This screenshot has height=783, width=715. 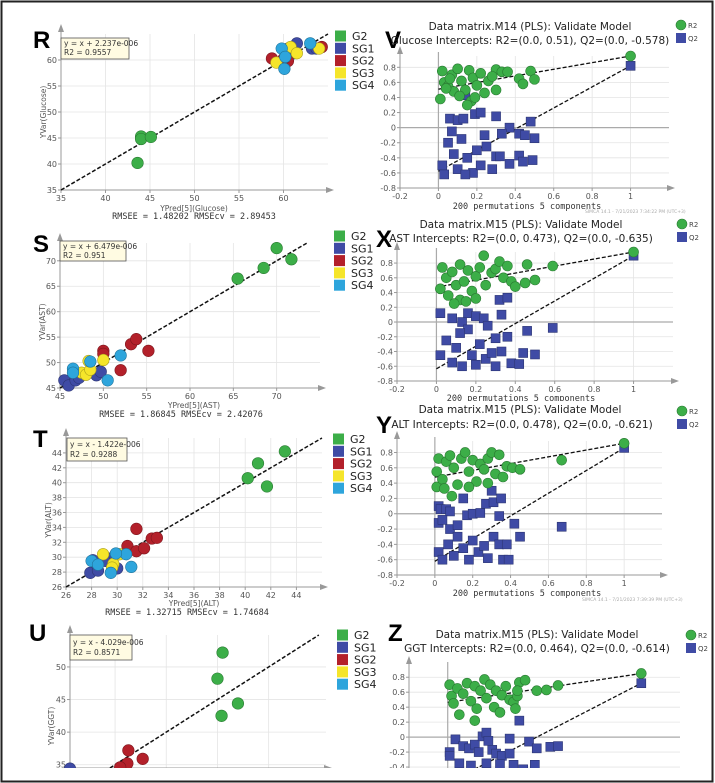 I want to click on legend-label-g2: G2, so click(x=362, y=635).